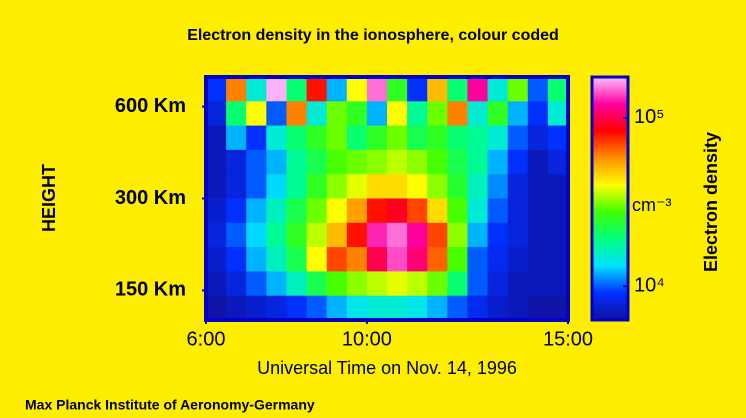 This screenshot has height=418, width=746. What do you see at coordinates (387, 368) in the screenshot?
I see `x-axis-label: Universal Time on Nov. 14, 1996` at bounding box center [387, 368].